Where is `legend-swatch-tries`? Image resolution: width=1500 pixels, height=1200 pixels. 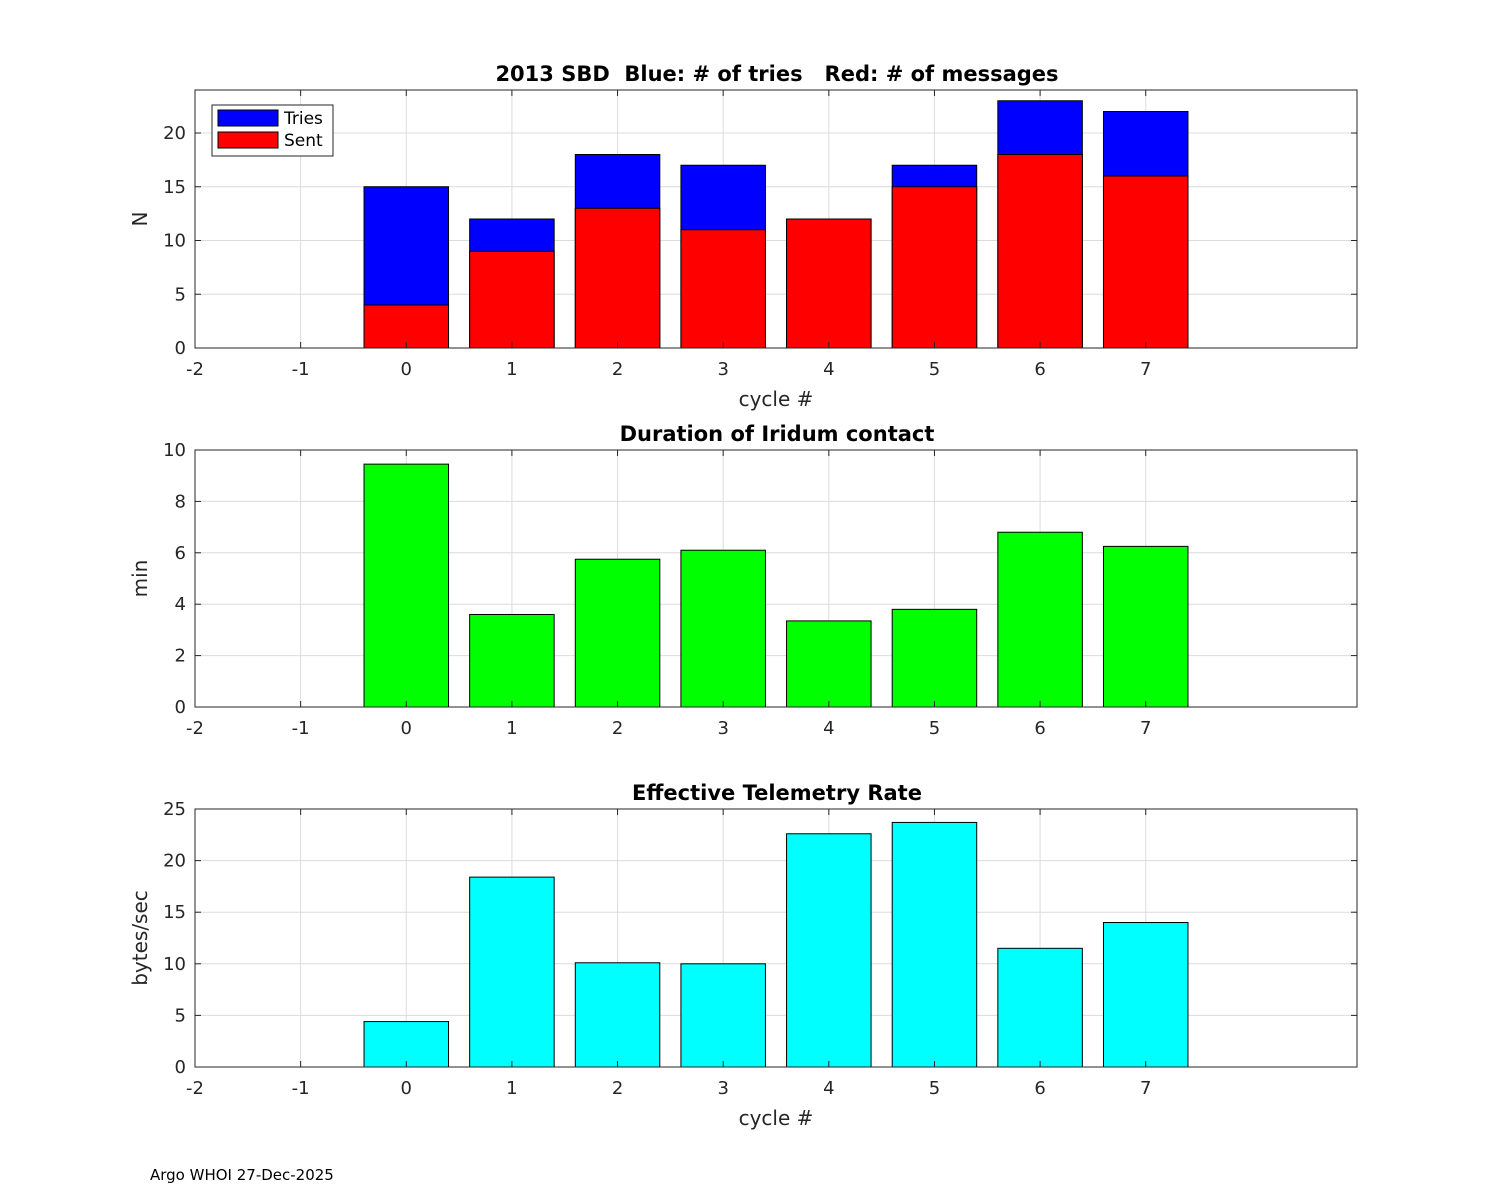
legend-swatch-tries is located at coordinates (248, 118).